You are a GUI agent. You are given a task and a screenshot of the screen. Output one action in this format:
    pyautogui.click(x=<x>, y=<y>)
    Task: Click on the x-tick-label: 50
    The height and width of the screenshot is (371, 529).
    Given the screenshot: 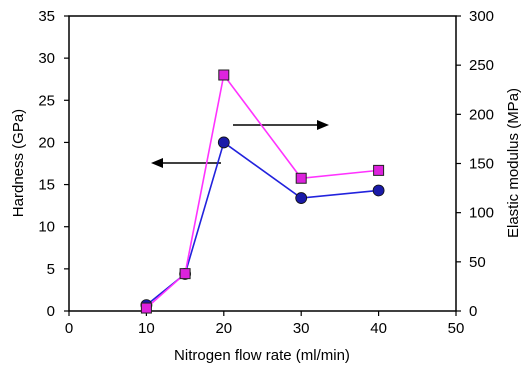 What is the action you would take?
    pyautogui.click(x=456, y=328)
    